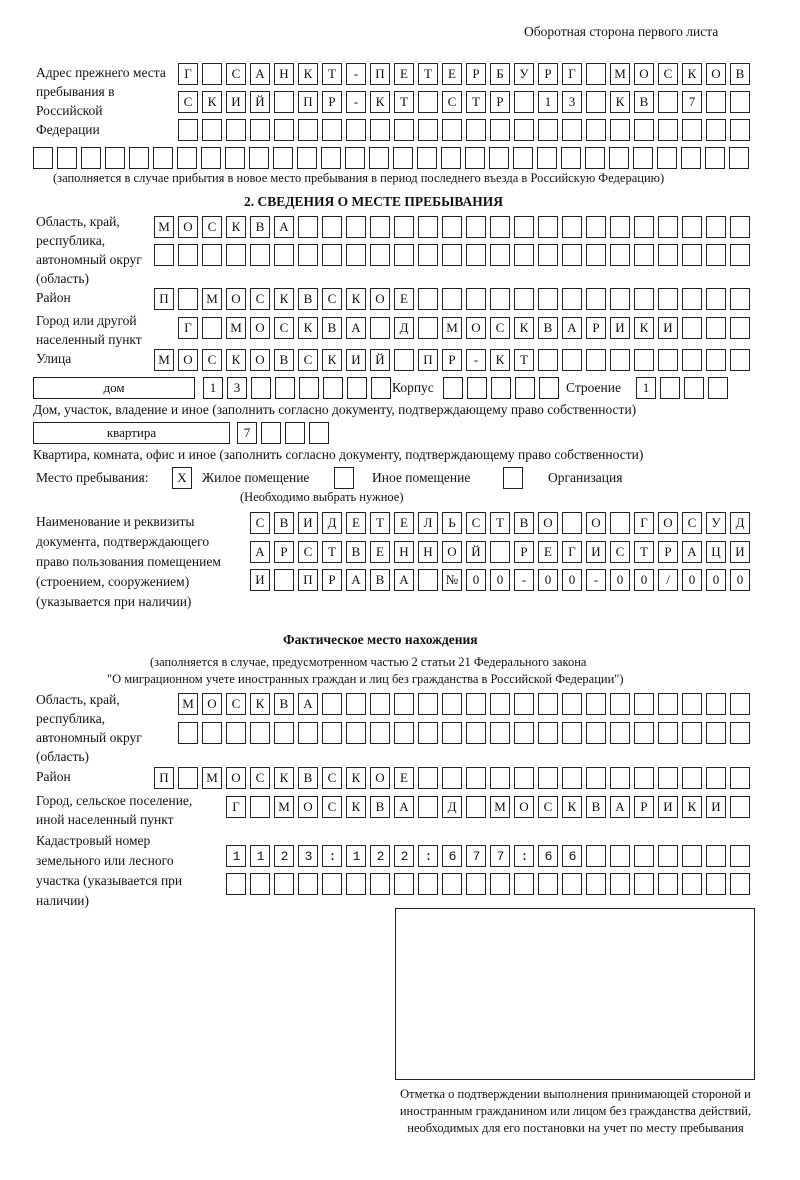 This screenshot has width=800, height=1180. I want to click on char-cell: Й, so click(380, 360).